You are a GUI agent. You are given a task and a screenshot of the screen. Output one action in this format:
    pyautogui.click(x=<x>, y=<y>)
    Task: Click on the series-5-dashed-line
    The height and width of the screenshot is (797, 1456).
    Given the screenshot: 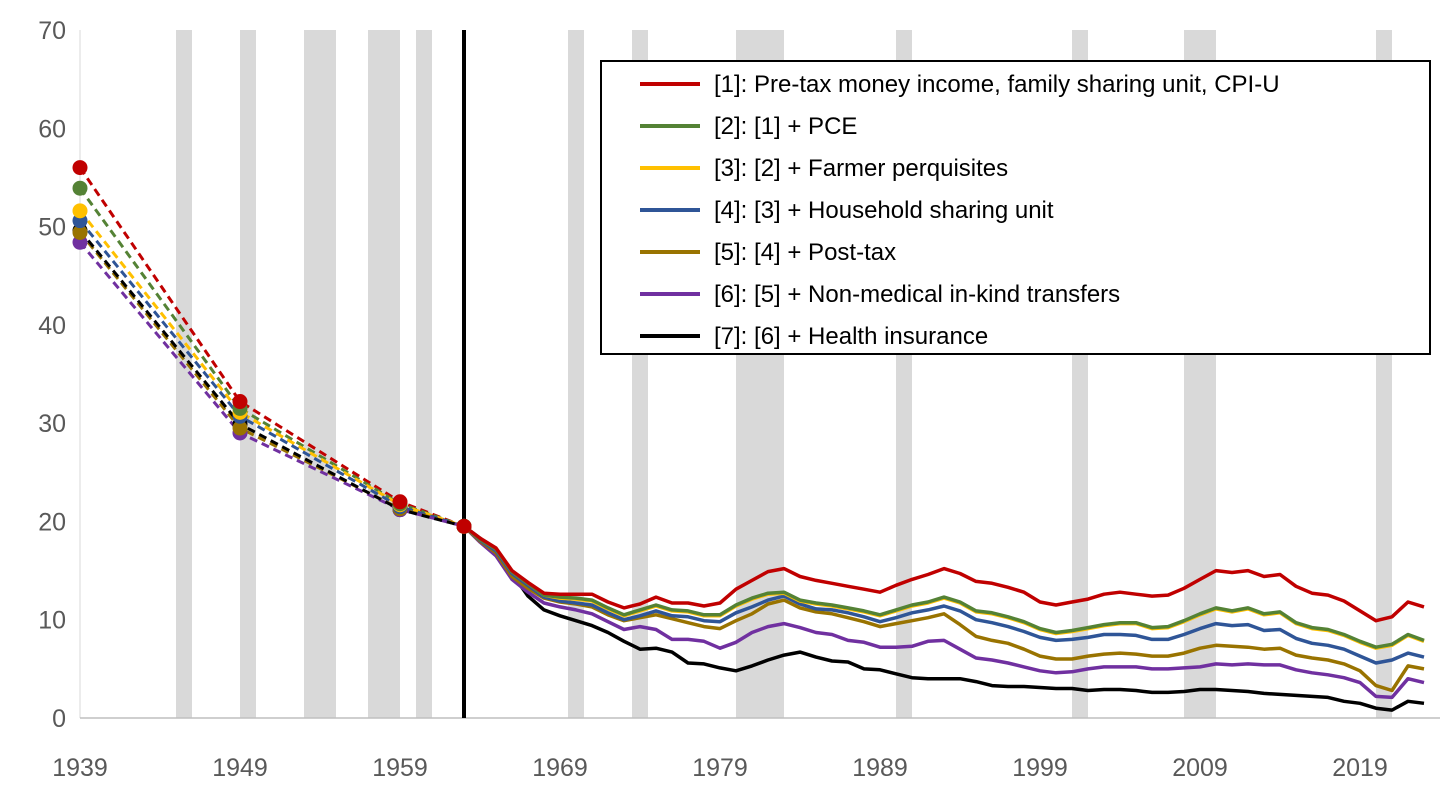 What is the action you would take?
    pyautogui.click(x=271, y=379)
    